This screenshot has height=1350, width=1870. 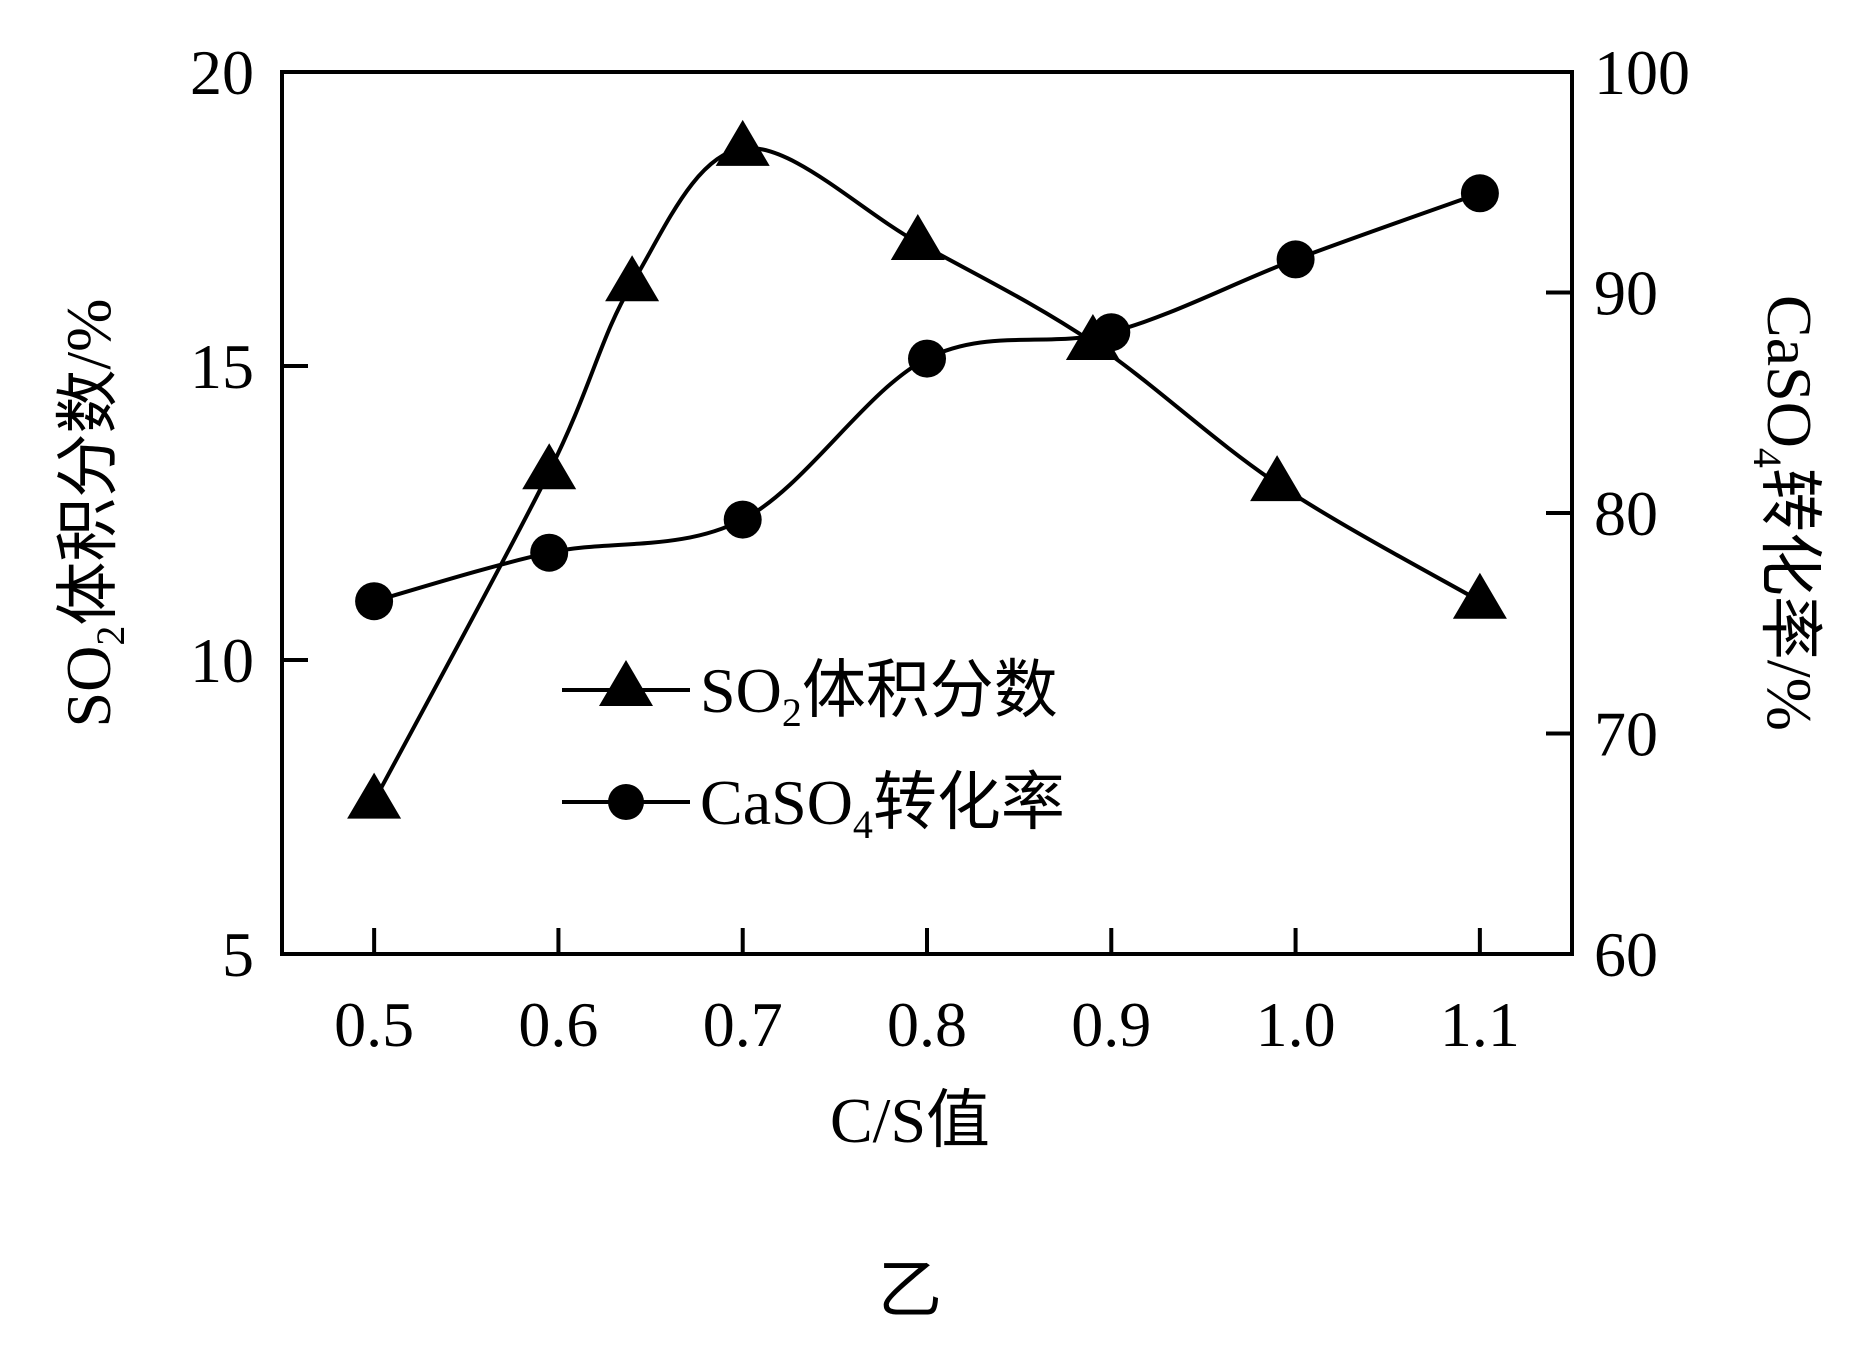 What do you see at coordinates (88, 462) in the screenshot?
I see `left-axis-title-rest: 体积分数/%` at bounding box center [88, 462].